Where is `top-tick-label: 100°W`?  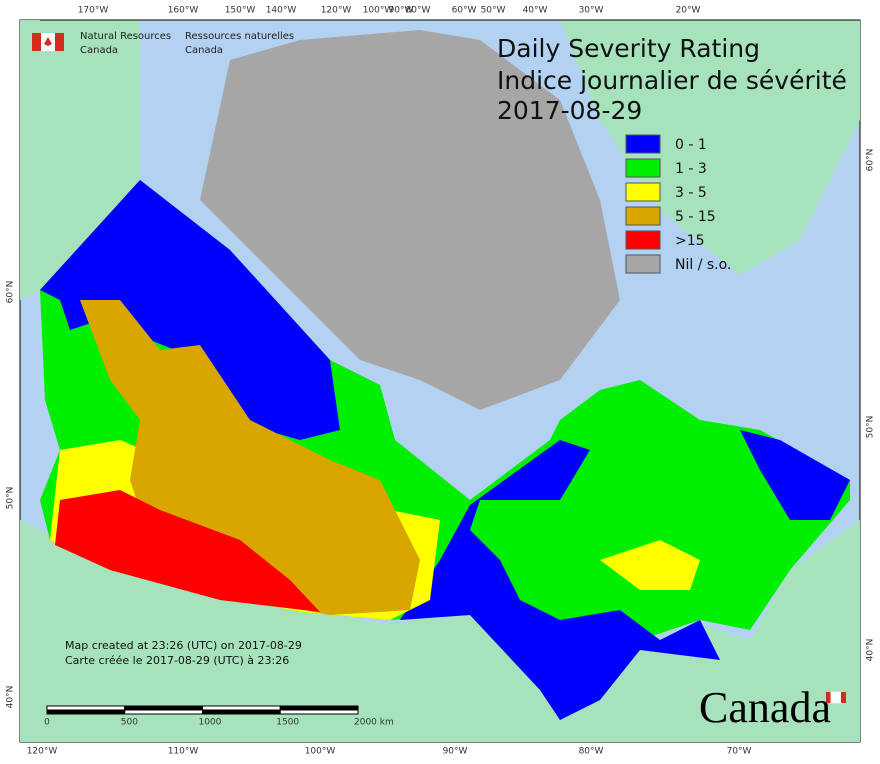 top-tick-label: 100°W is located at coordinates (378, 11).